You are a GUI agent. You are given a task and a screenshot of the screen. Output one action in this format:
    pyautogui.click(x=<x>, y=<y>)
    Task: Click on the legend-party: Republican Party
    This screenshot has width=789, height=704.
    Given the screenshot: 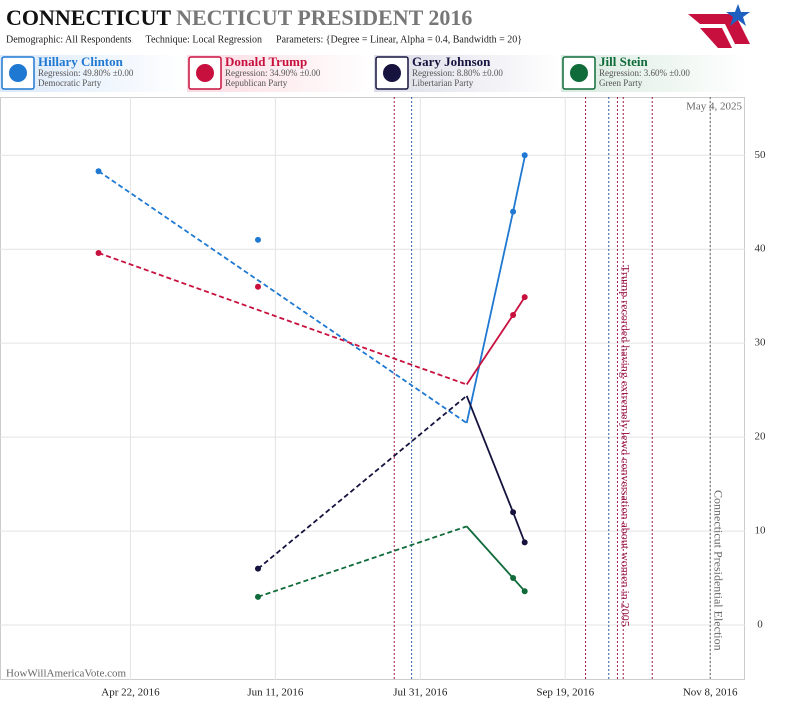 What is the action you would take?
    pyautogui.click(x=256, y=83)
    